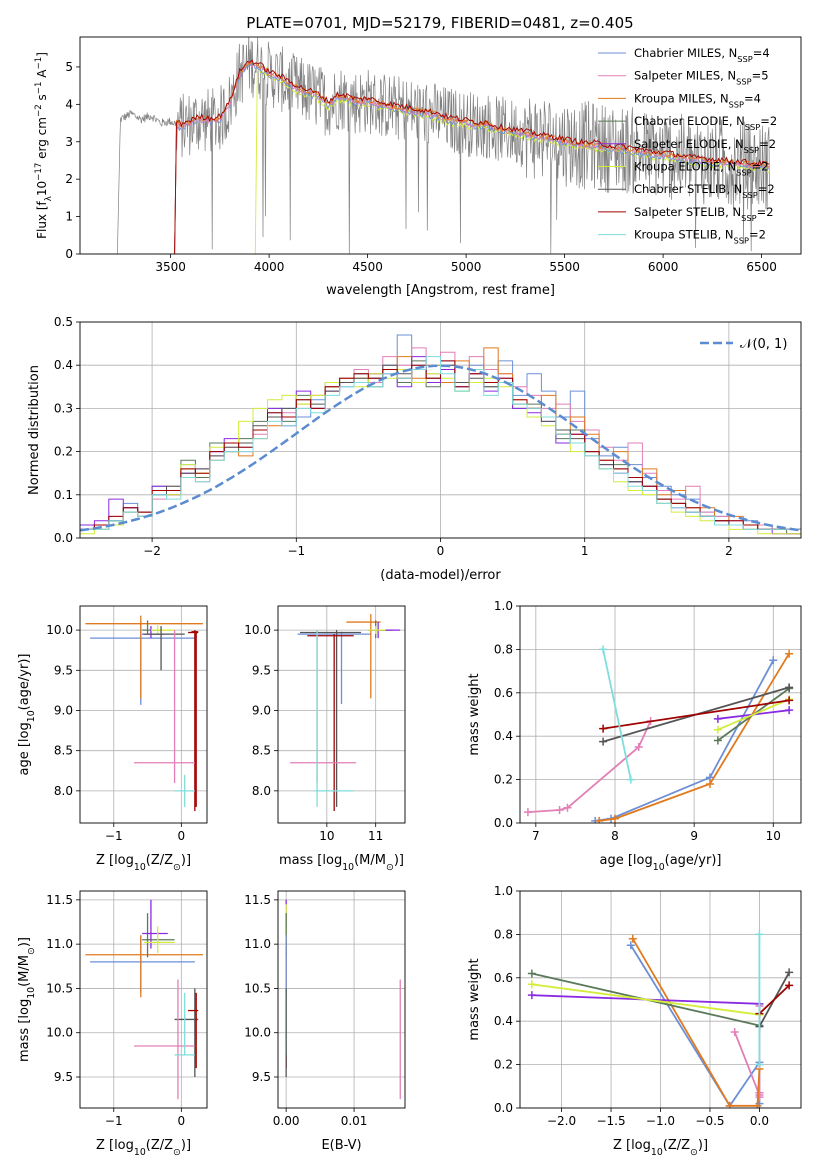  I want to click on residuals-ytick-label: 0.4, so click(63, 365).